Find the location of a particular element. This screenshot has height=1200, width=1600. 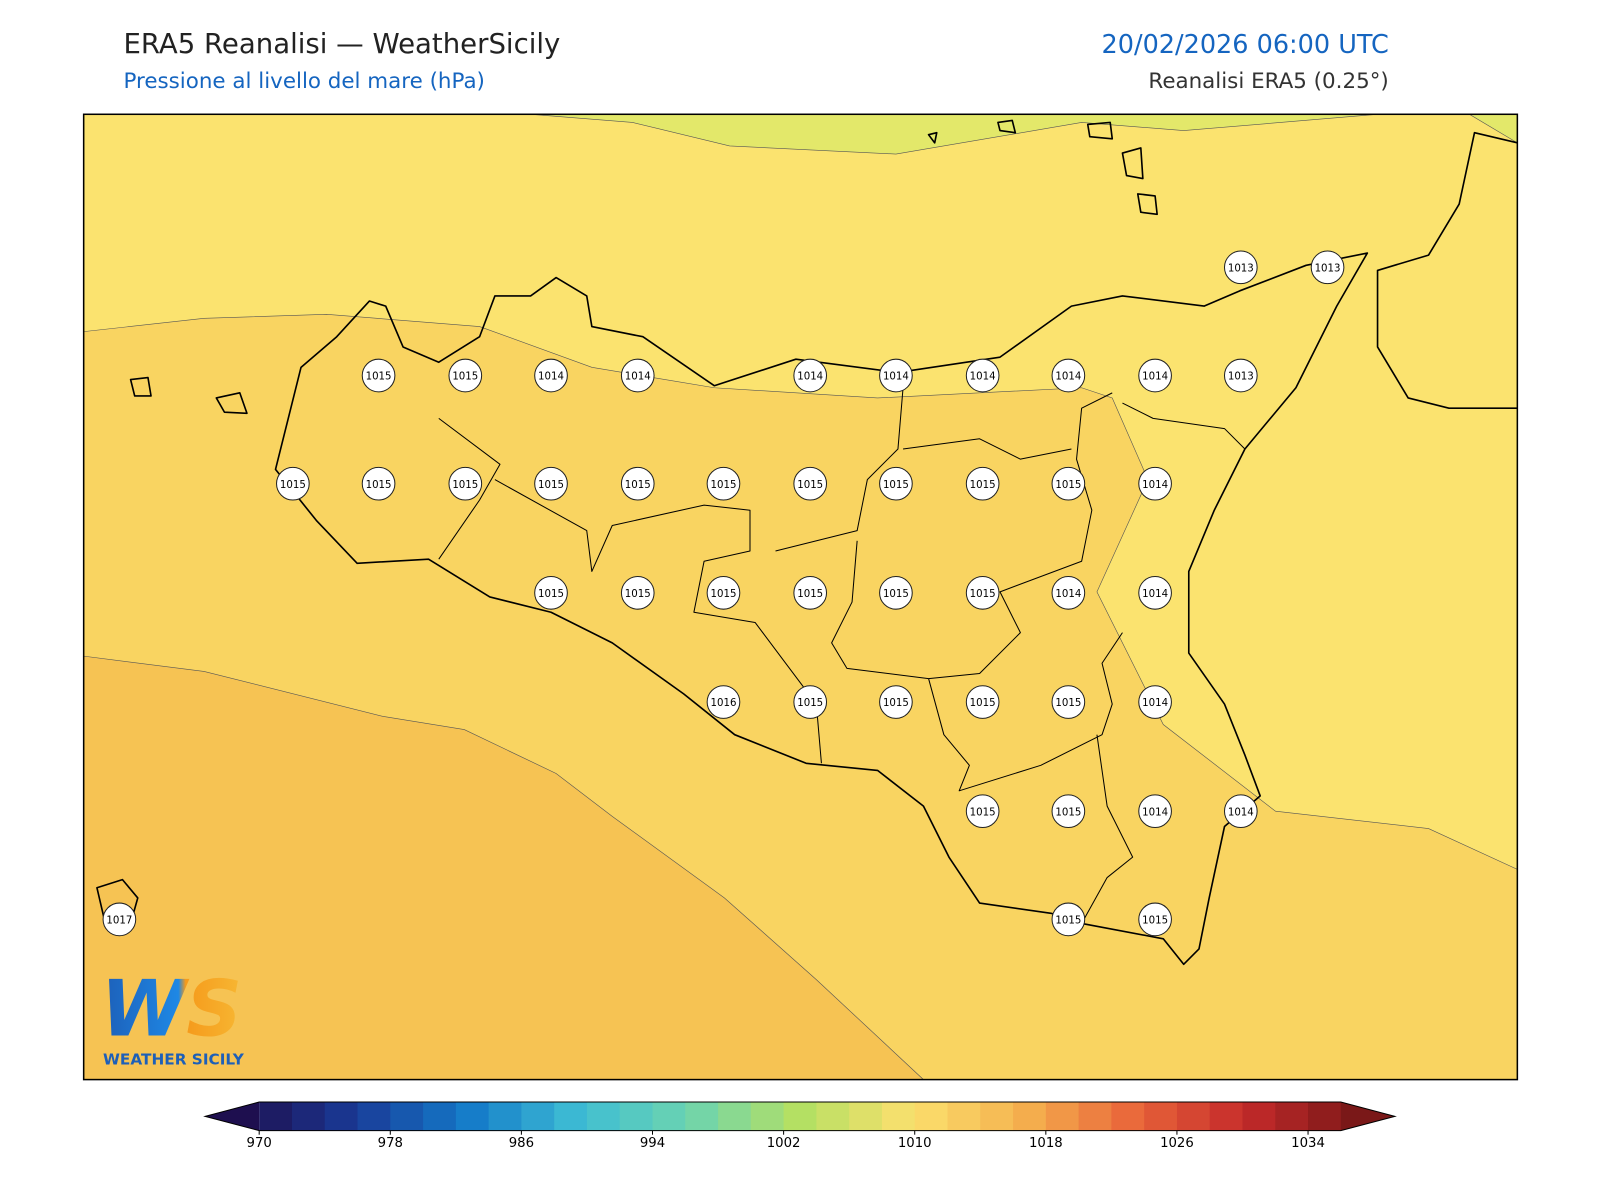

station-pressure: 1016 is located at coordinates (724, 703).